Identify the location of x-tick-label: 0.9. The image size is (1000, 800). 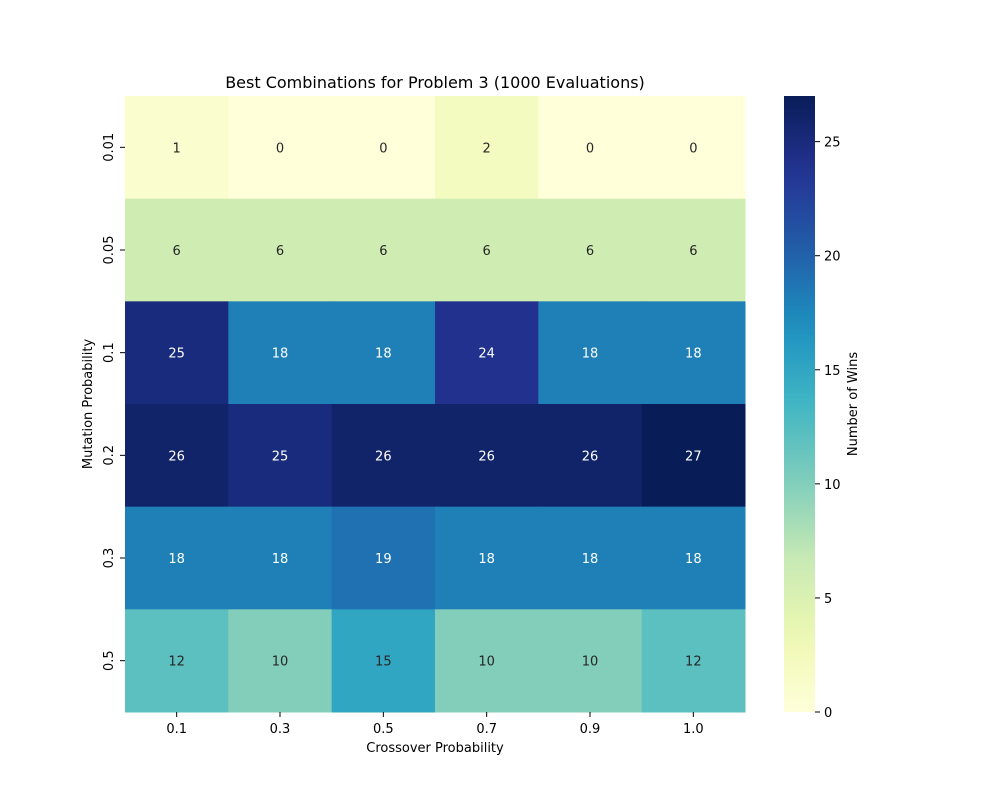
(590, 729).